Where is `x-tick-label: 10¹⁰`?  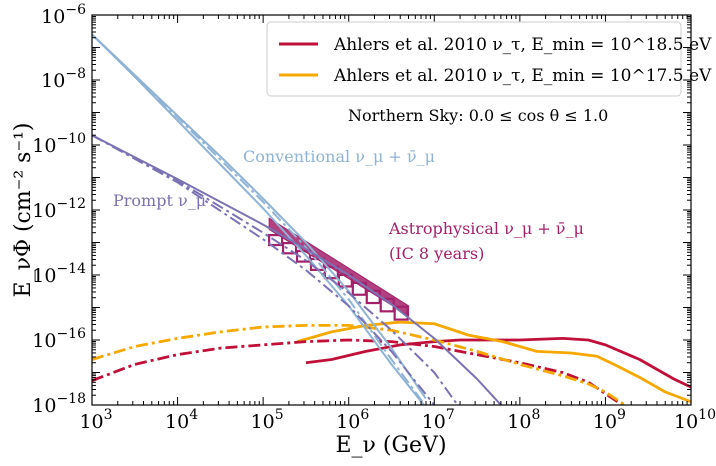
x-tick-label: 10¹⁰ is located at coordinates (695, 420).